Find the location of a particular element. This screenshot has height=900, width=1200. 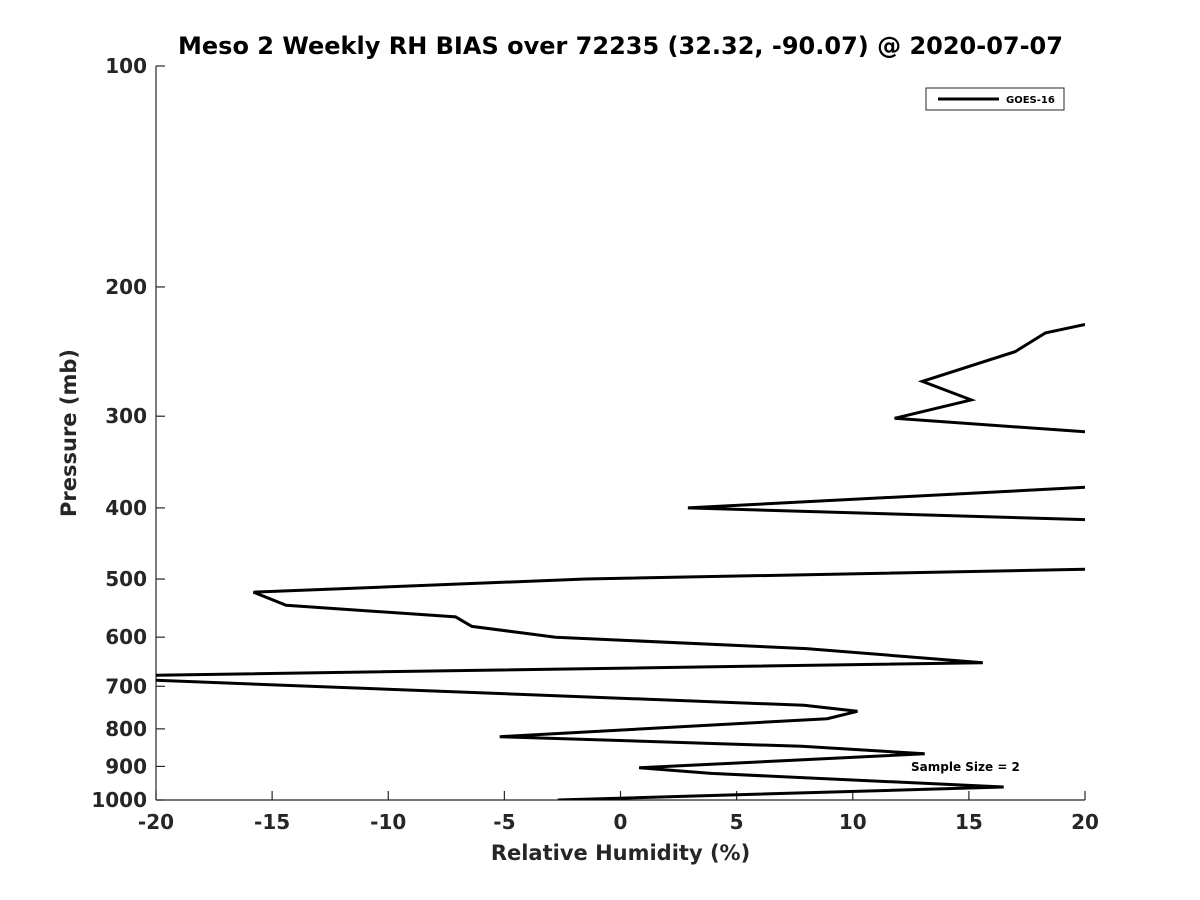

y-tick-label: 800 is located at coordinates (126, 729).